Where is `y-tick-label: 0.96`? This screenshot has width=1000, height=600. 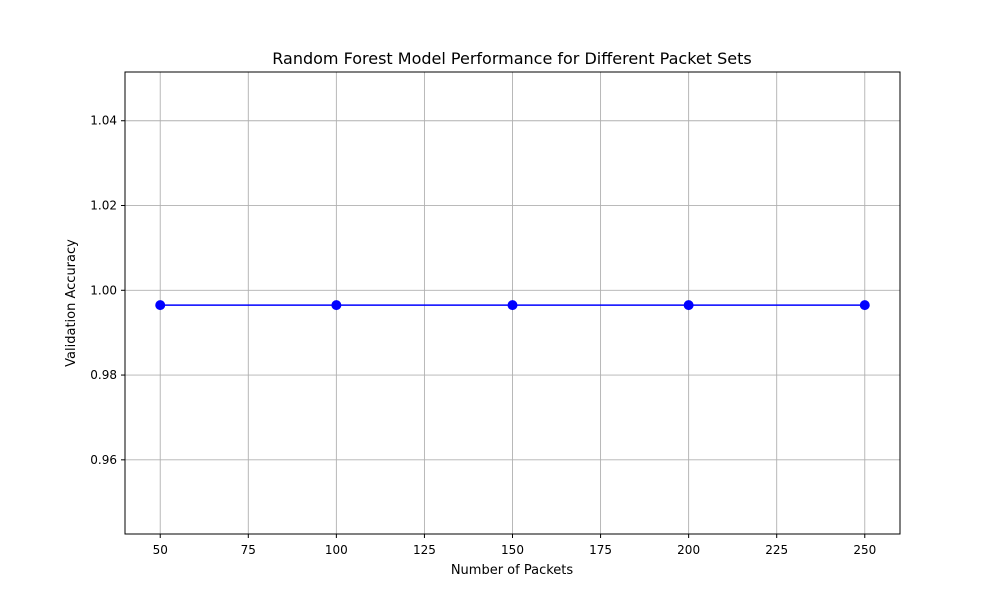 y-tick-label: 0.96 is located at coordinates (103, 460).